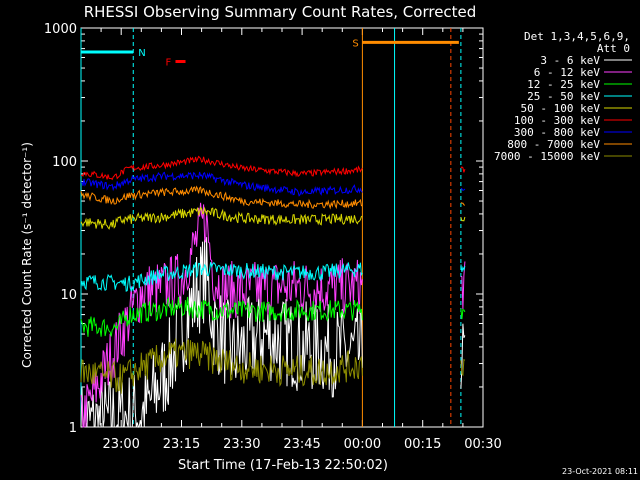  Describe the element at coordinates (241, 444) in the screenshot. I see `x-tick-label: 23:30` at that location.